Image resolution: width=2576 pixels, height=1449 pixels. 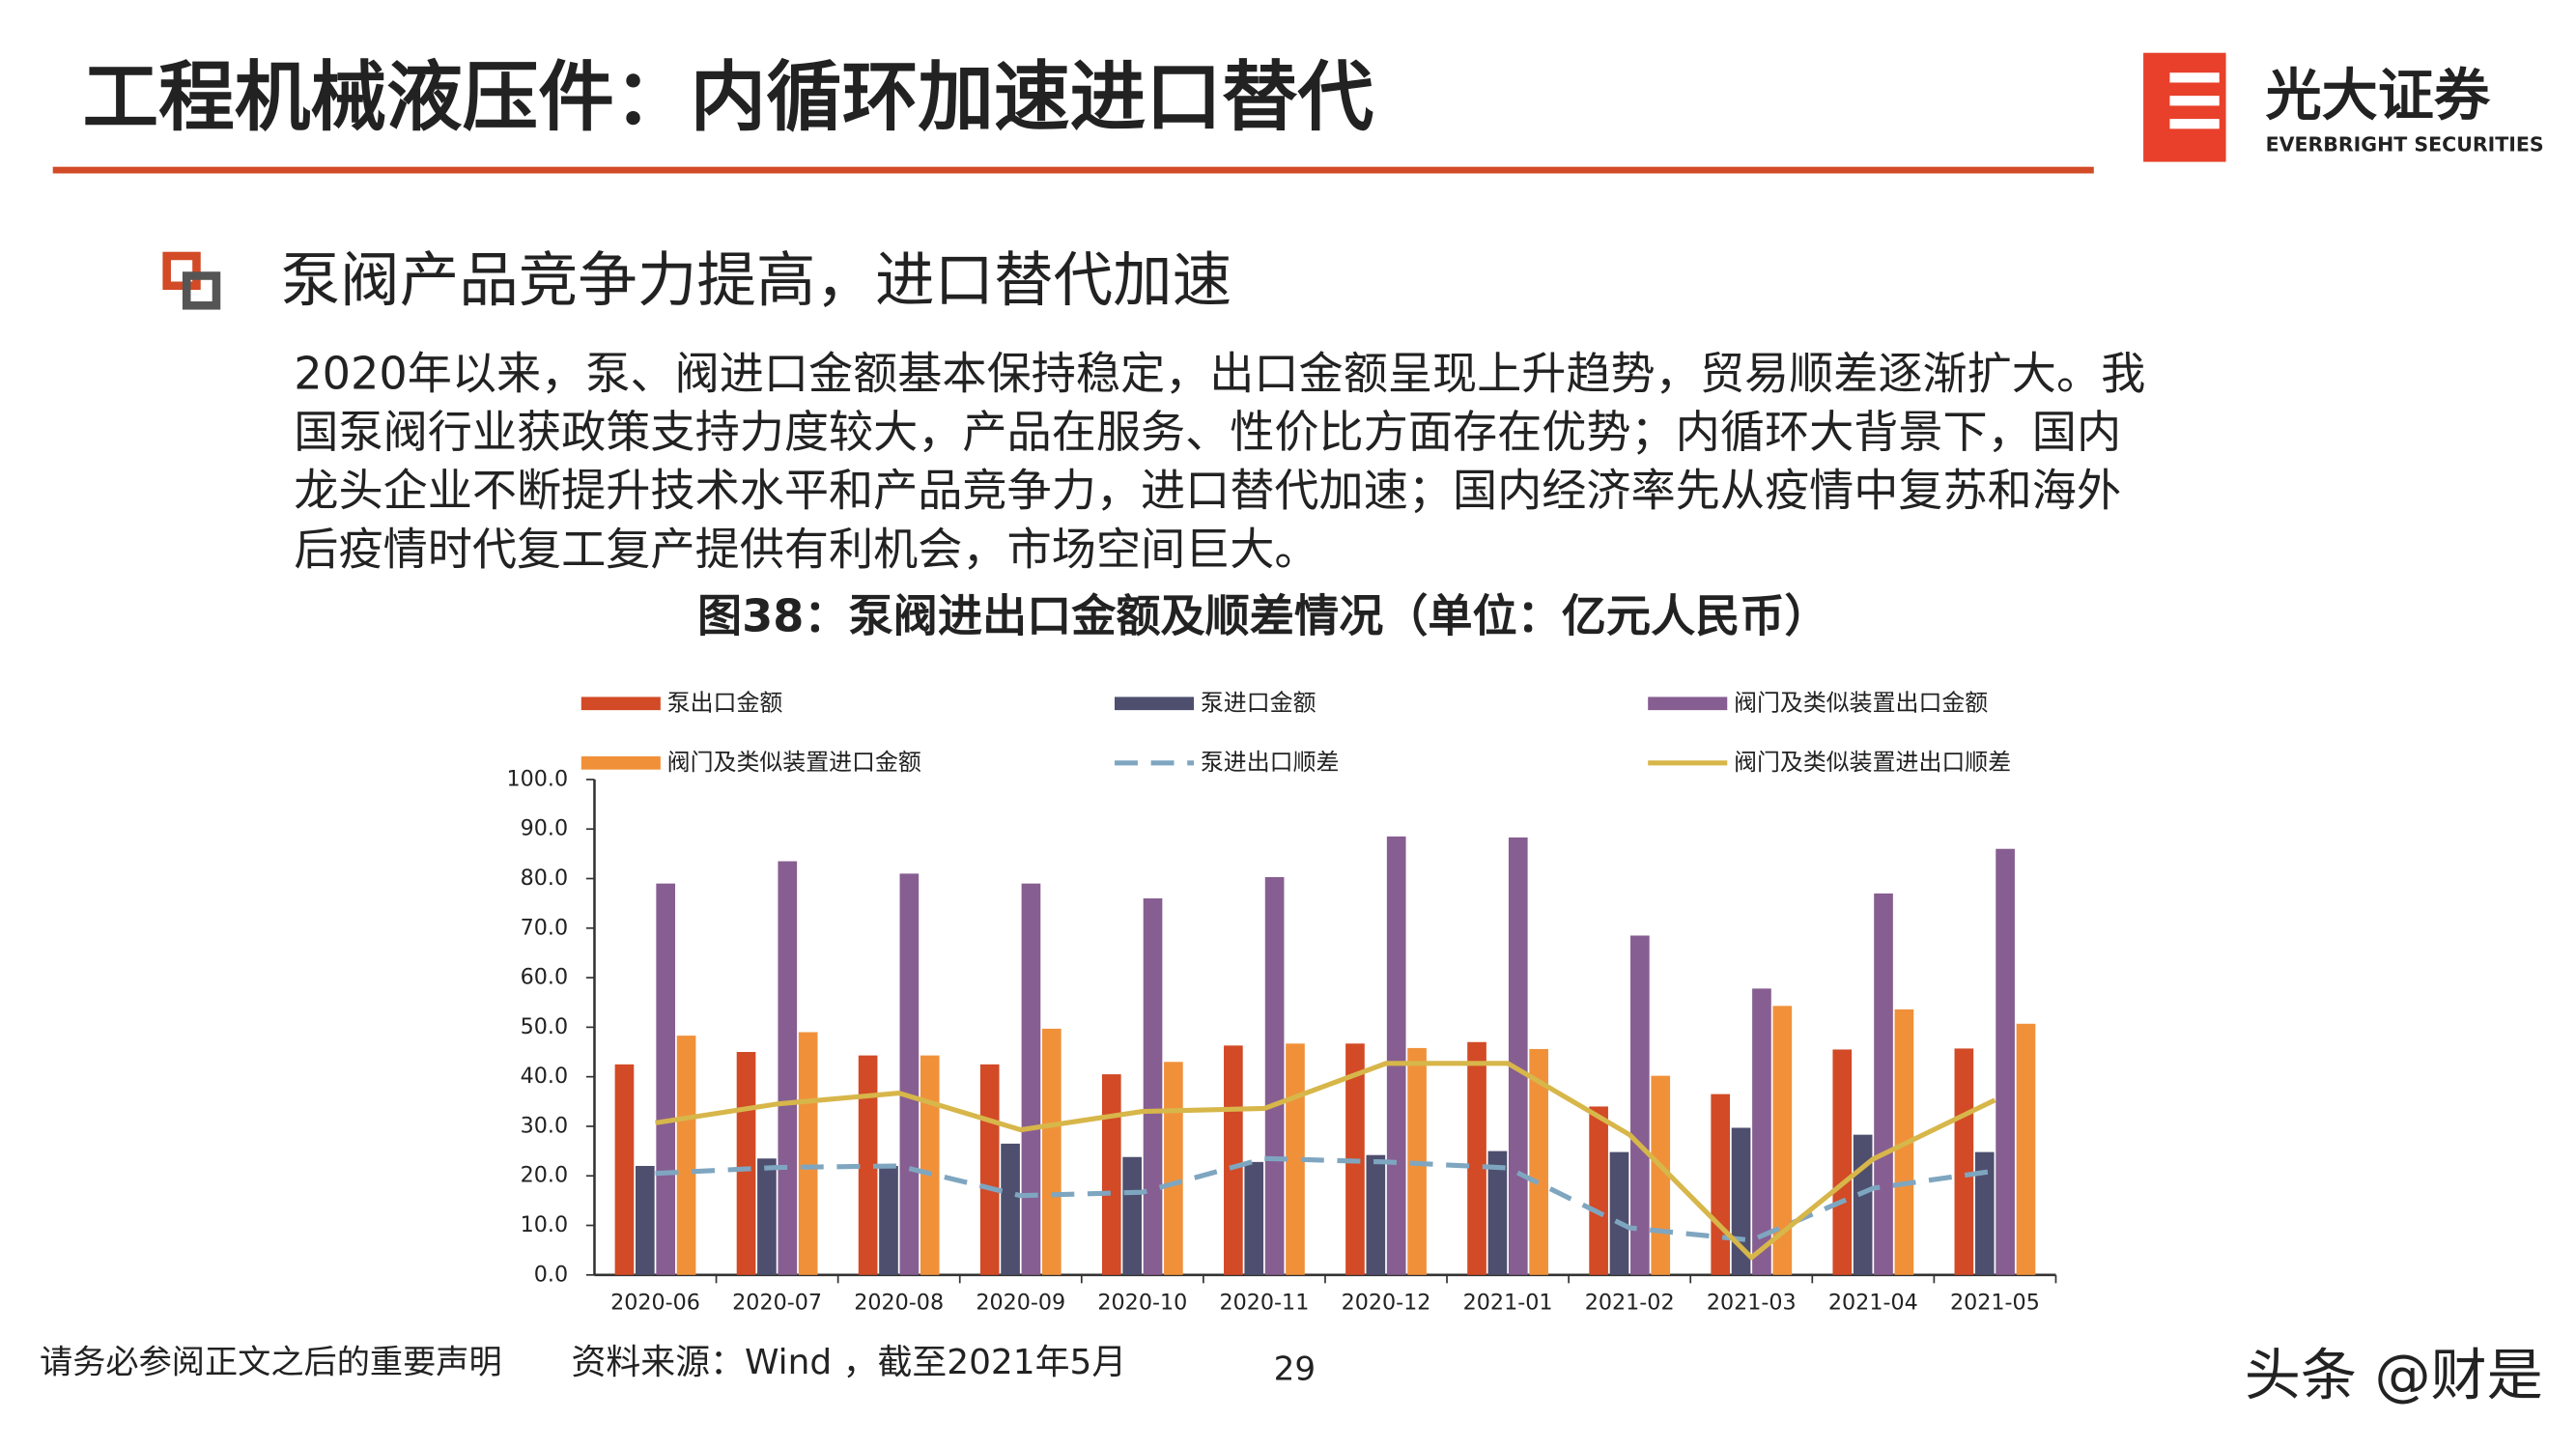 I want to click on x-tick-label: 2020-08, so click(x=899, y=1302).